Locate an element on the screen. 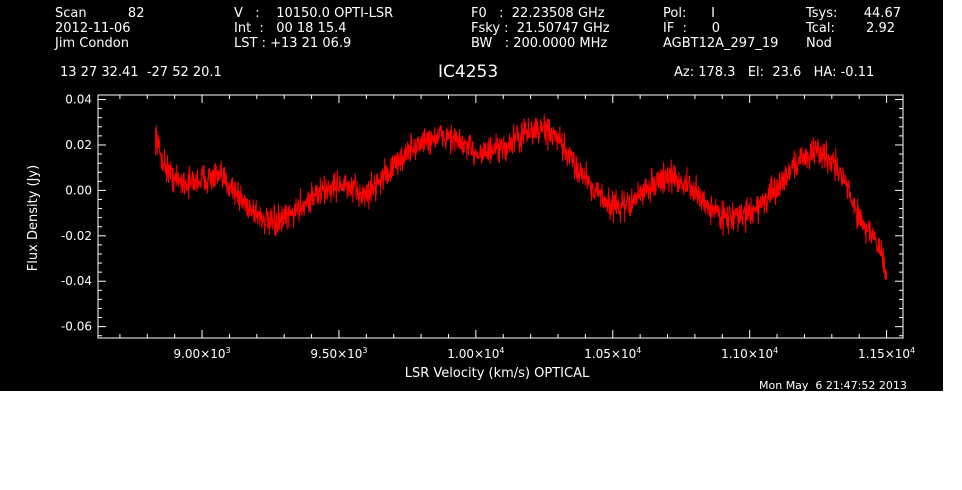  tcal-label: Tcal: is located at coordinates (820, 28).